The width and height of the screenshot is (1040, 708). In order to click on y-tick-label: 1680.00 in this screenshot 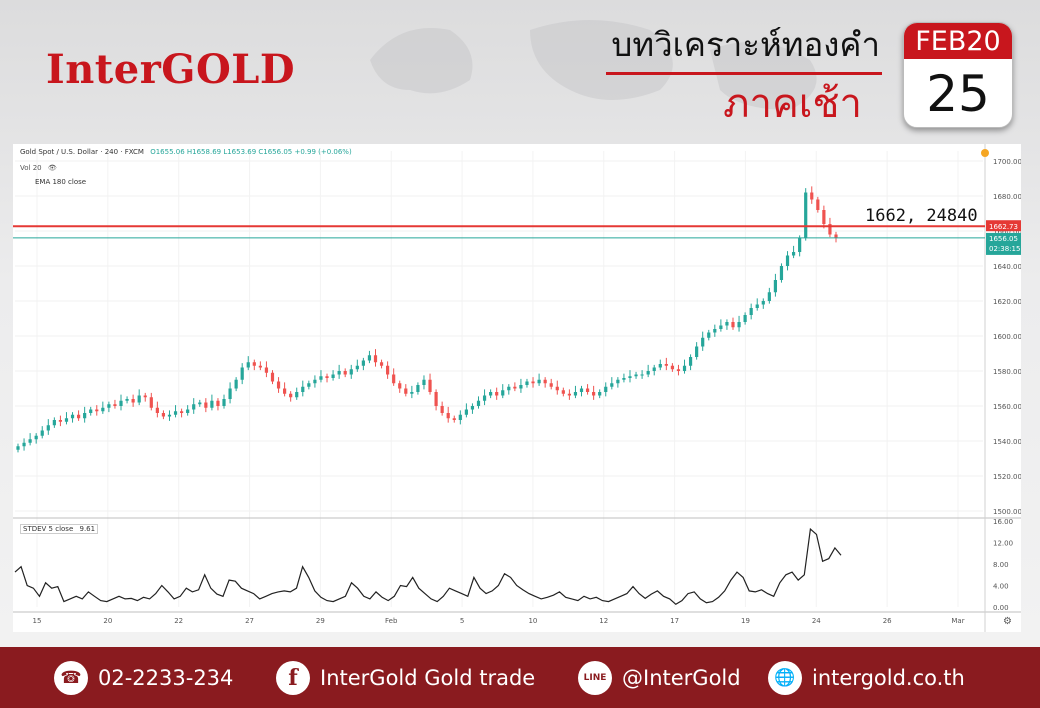, I will do `click(1007, 197)`.